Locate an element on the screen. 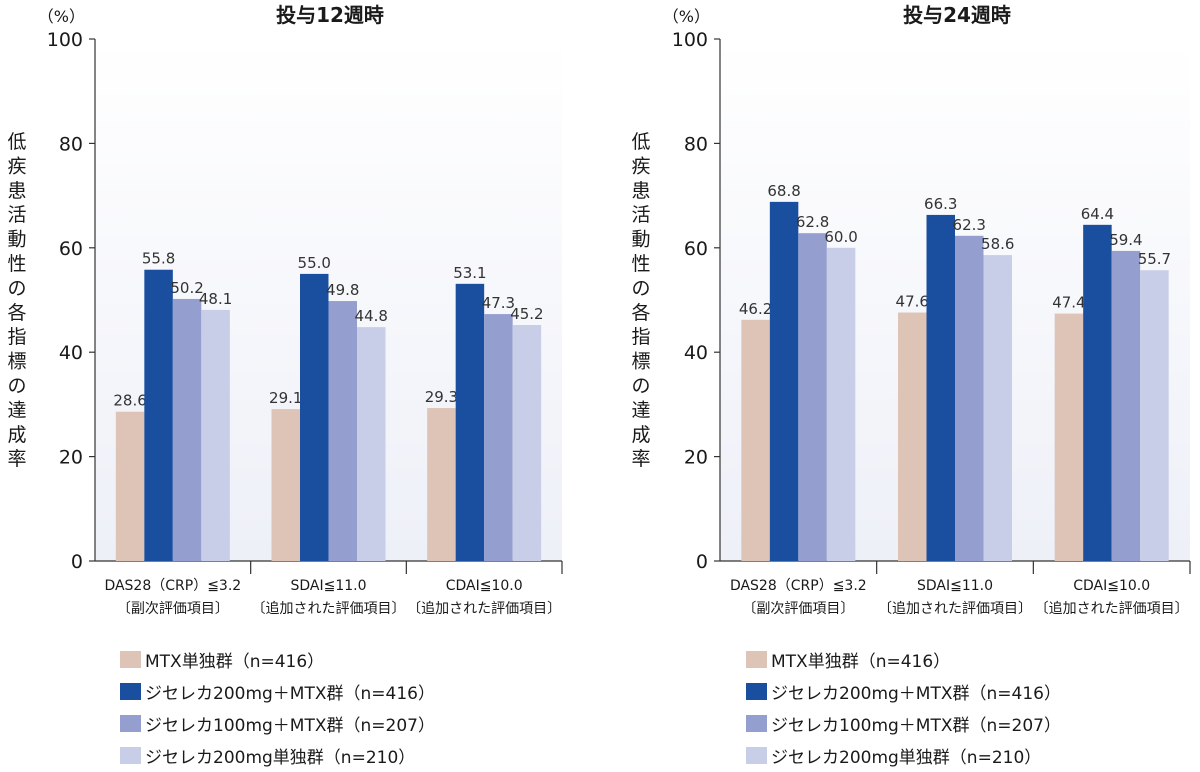 This screenshot has width=1200, height=772. bar-value-label: 50.2 is located at coordinates (186, 288).